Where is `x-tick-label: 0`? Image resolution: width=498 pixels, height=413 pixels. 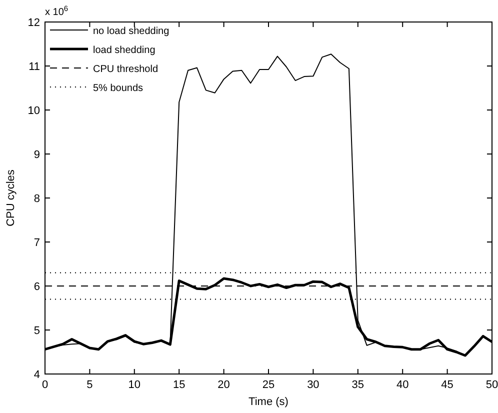 x-tick-label: 0 is located at coordinates (45, 385).